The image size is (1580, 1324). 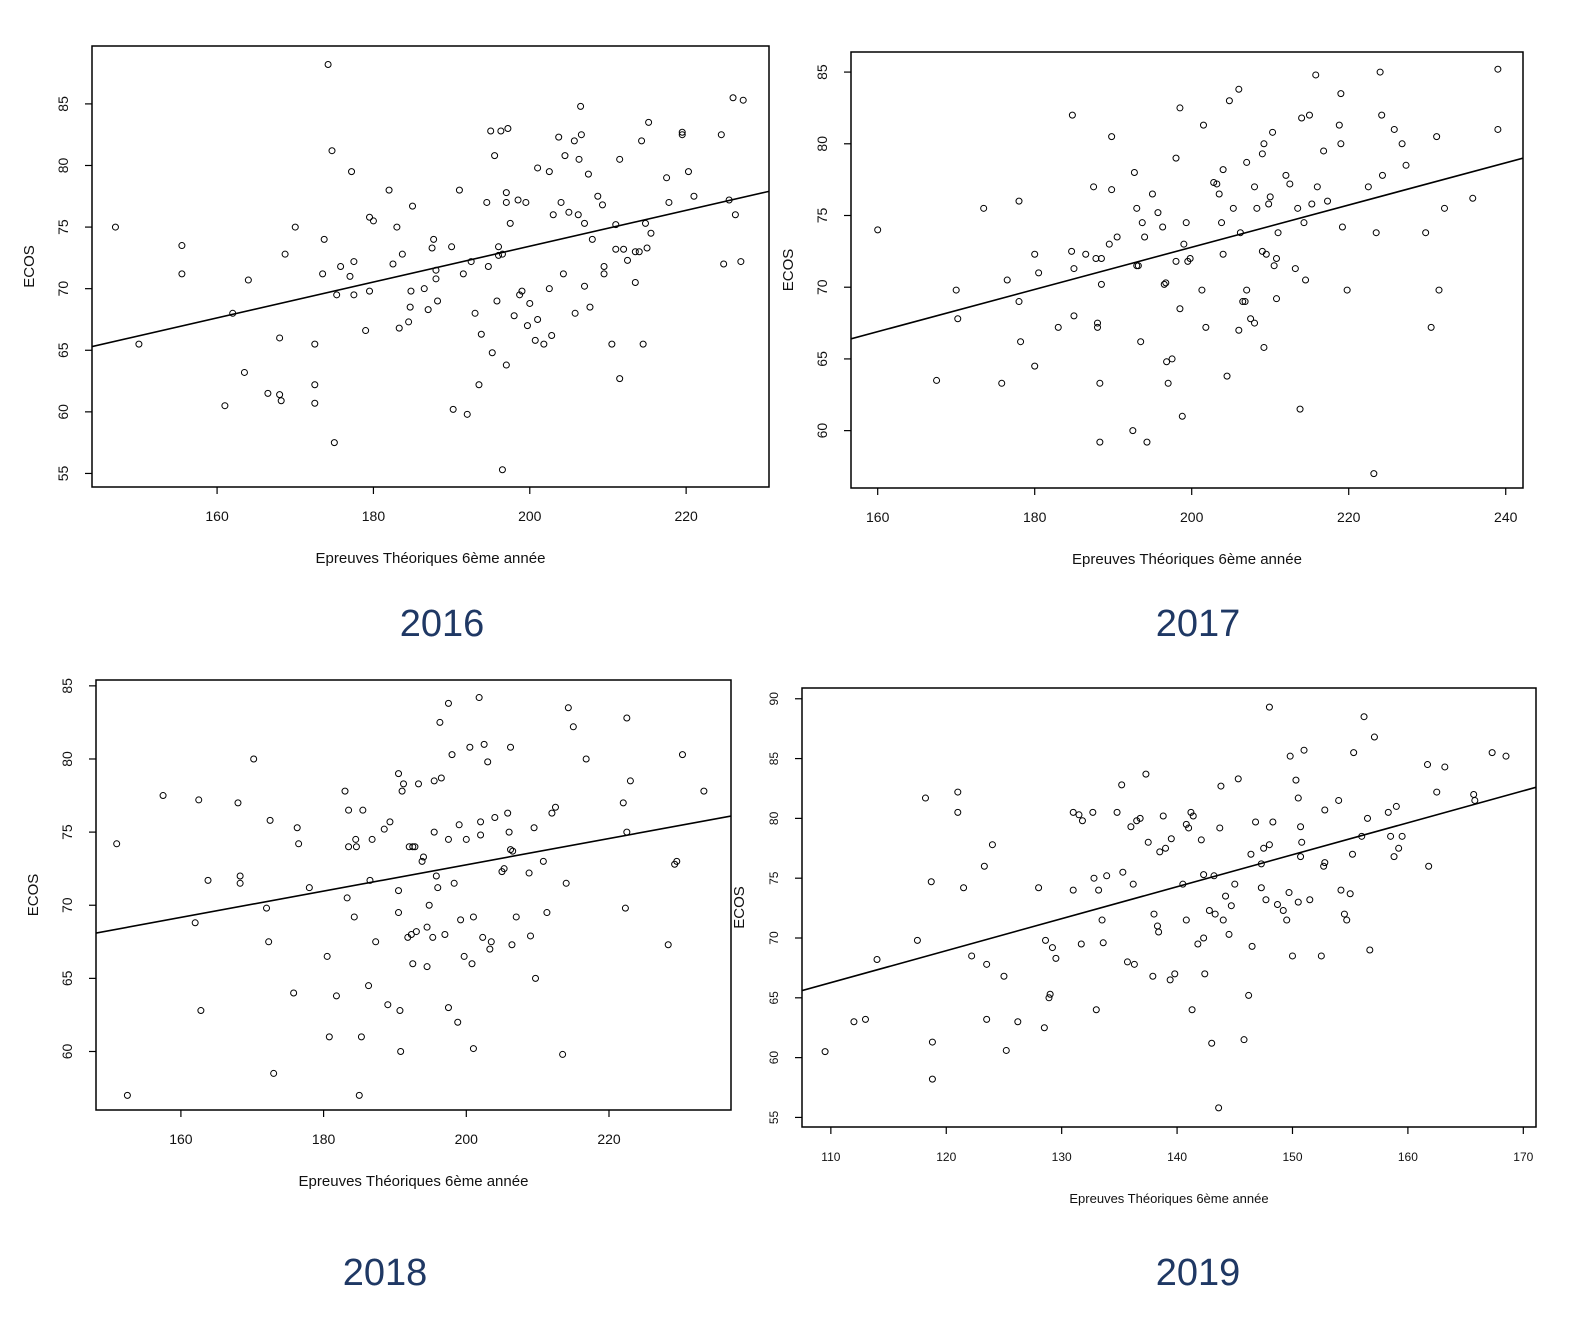 I want to click on y-tick-label: 60, so click(x=774, y=1058).